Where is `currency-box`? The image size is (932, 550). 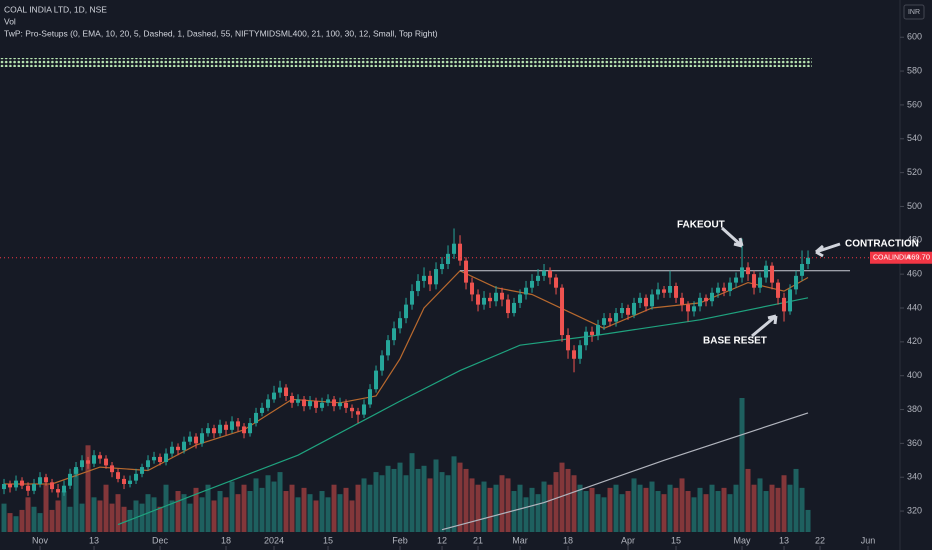
currency-box is located at coordinates (914, 12).